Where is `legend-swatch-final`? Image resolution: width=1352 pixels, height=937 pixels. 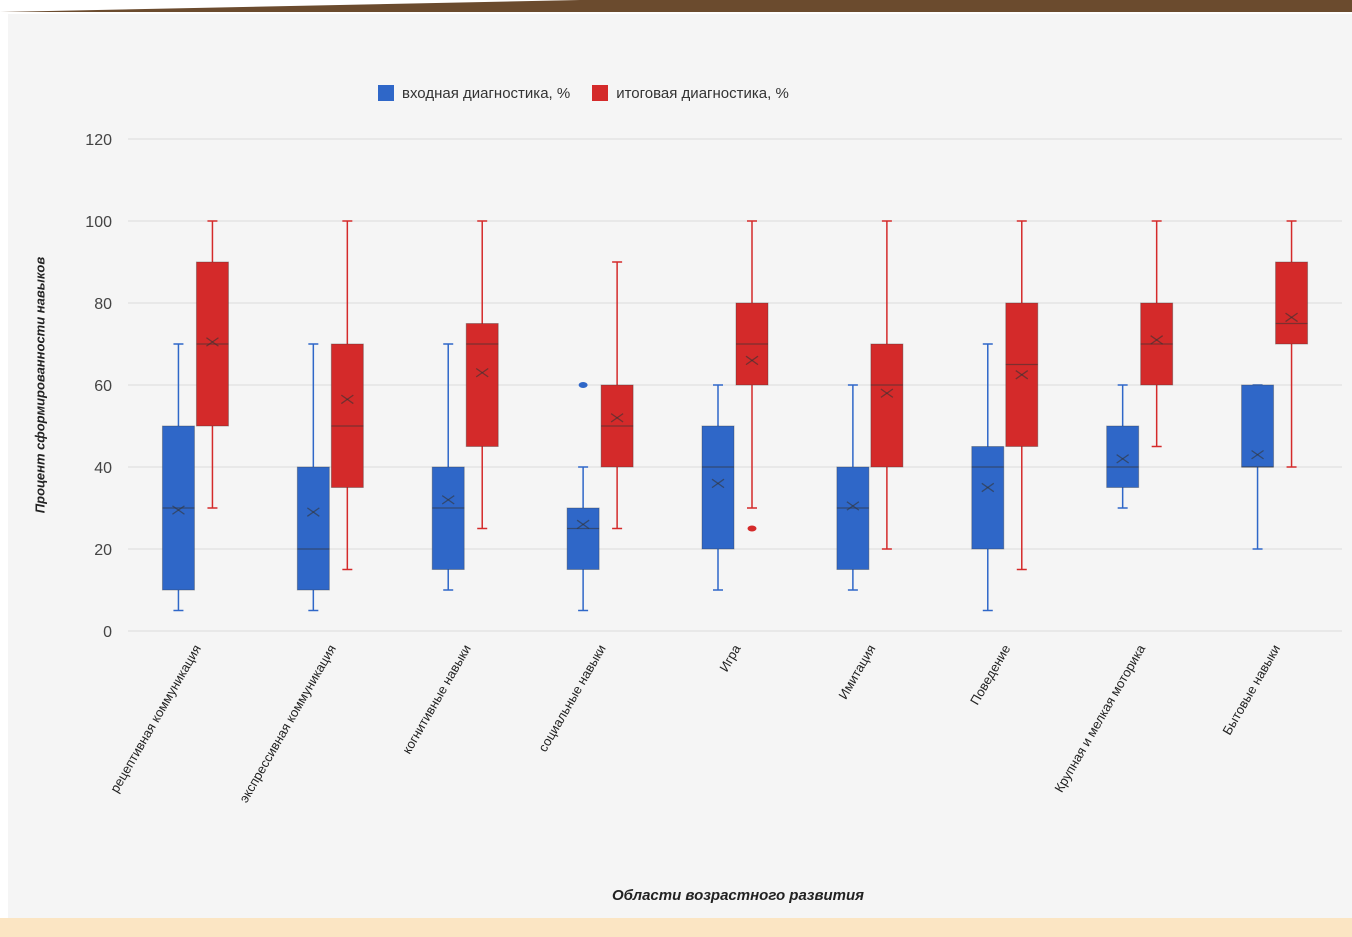
legend-swatch-final is located at coordinates (600, 93).